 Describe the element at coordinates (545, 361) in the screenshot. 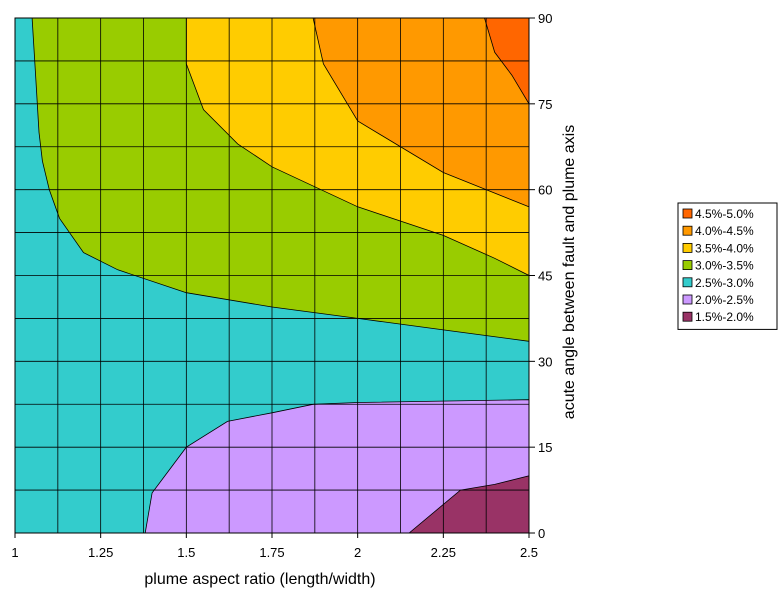

I see `y-tick-label: 30` at that location.